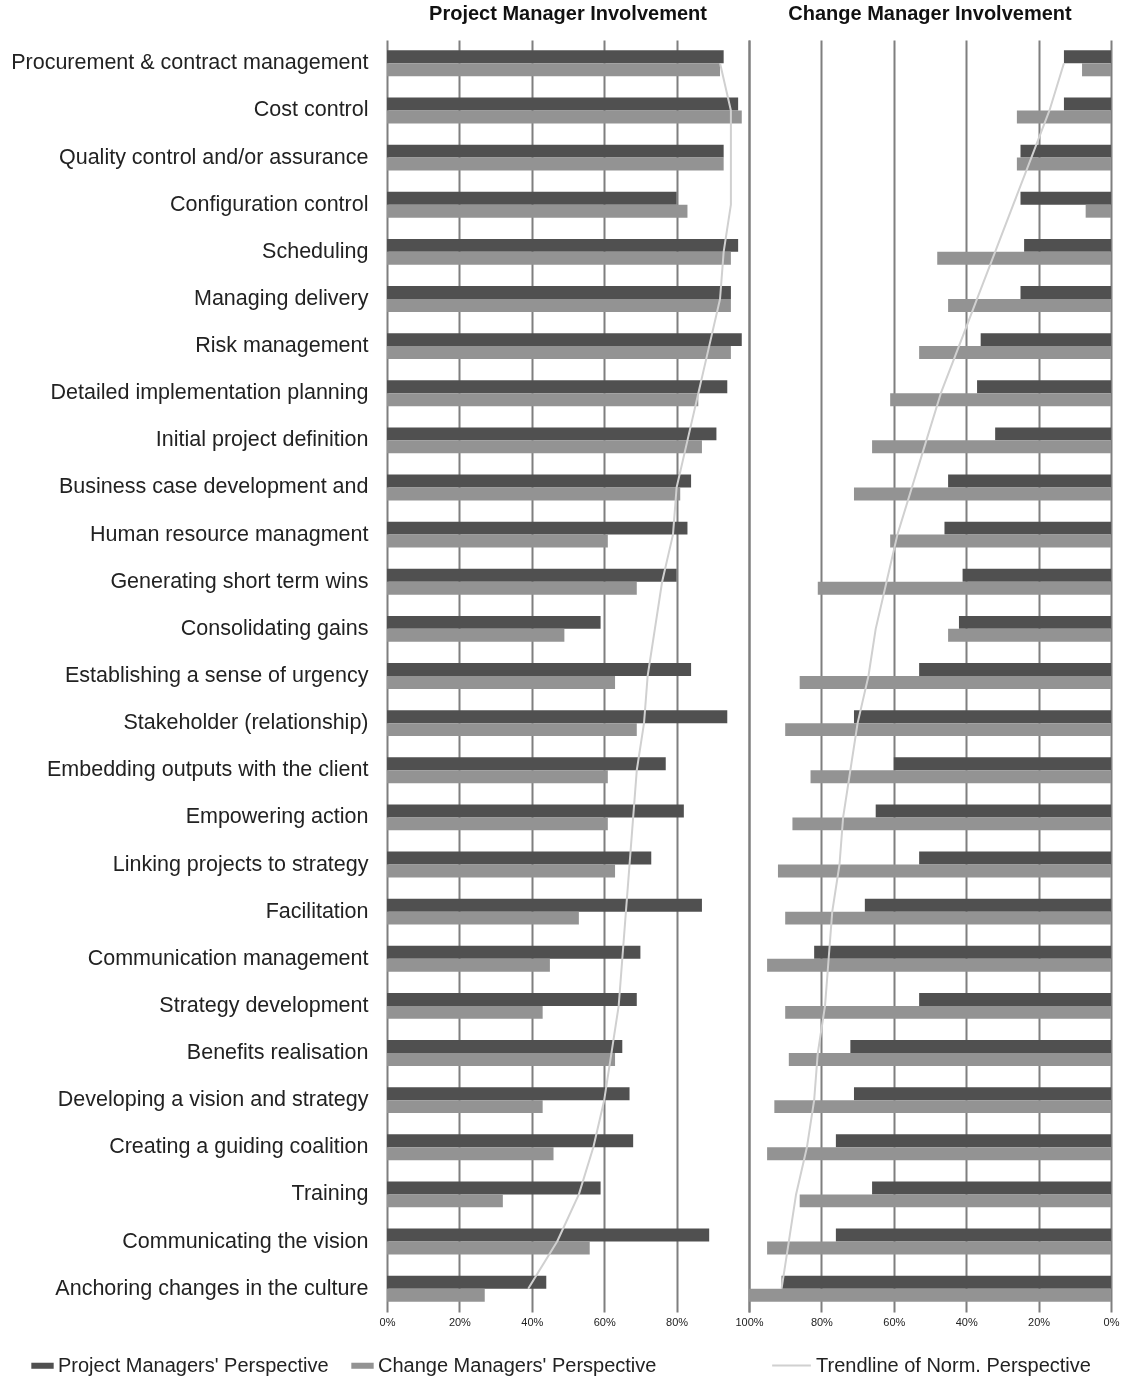 This screenshot has height=1388, width=1131. Describe the element at coordinates (239, 580) in the screenshot. I see `y-tick-label: Generating short term wins` at that location.